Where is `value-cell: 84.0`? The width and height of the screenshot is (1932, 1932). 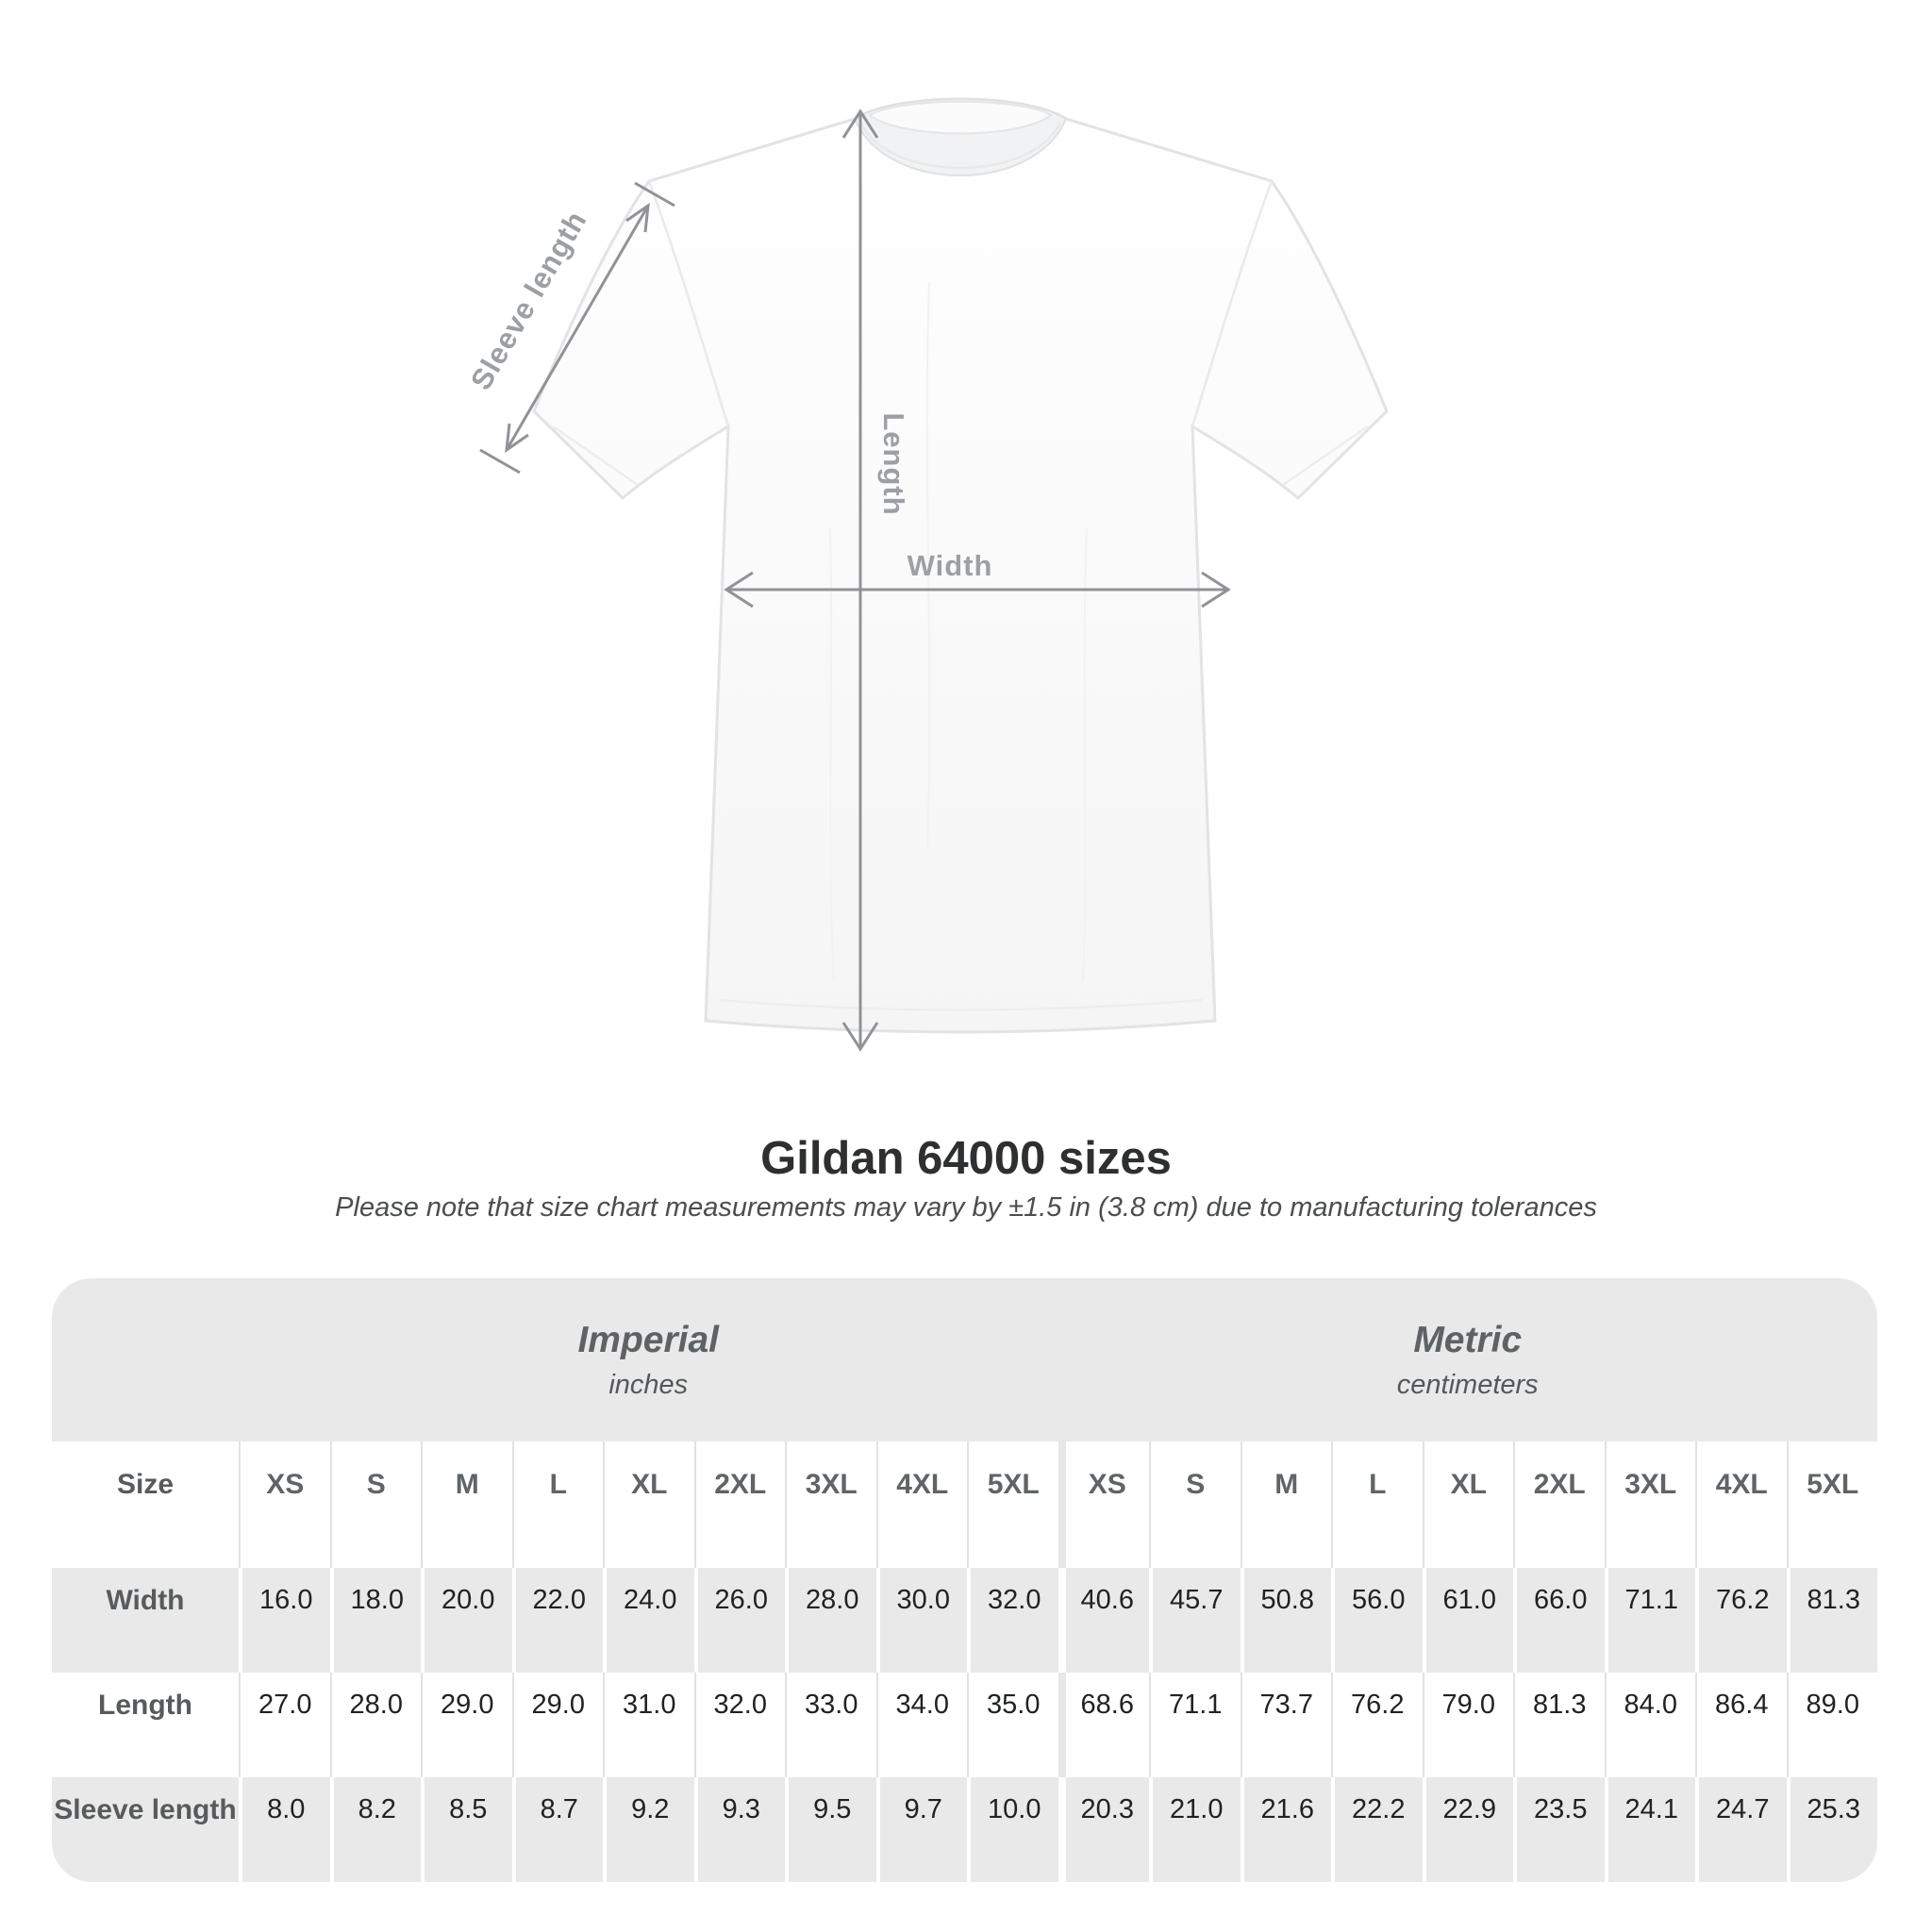
value-cell: 84.0 is located at coordinates (1650, 1725).